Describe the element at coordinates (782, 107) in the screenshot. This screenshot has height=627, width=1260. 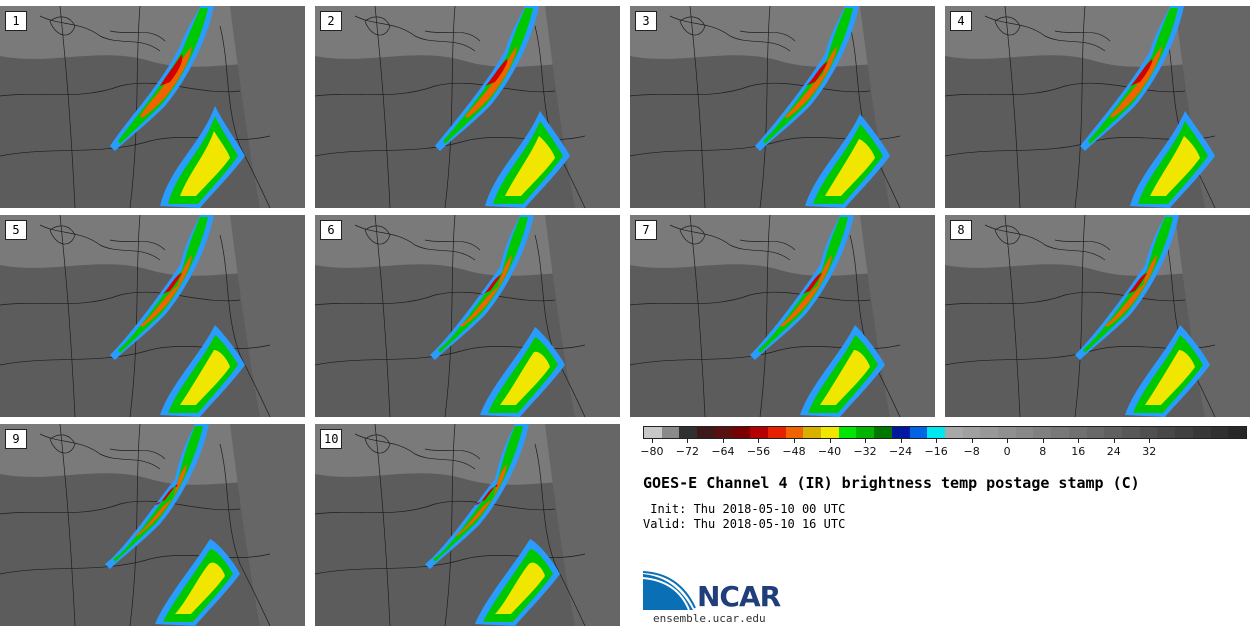
I see `postage-stamp-panel-3: 3` at that location.